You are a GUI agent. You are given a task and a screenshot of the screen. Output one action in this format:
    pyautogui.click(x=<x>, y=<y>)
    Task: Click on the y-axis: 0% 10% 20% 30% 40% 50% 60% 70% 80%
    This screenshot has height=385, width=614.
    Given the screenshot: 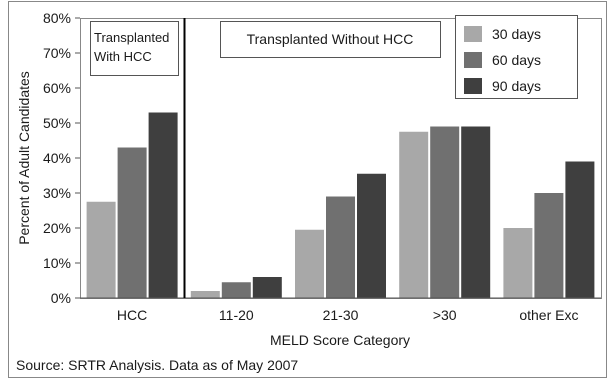 What is the action you would take?
    pyautogui.click(x=61, y=158)
    